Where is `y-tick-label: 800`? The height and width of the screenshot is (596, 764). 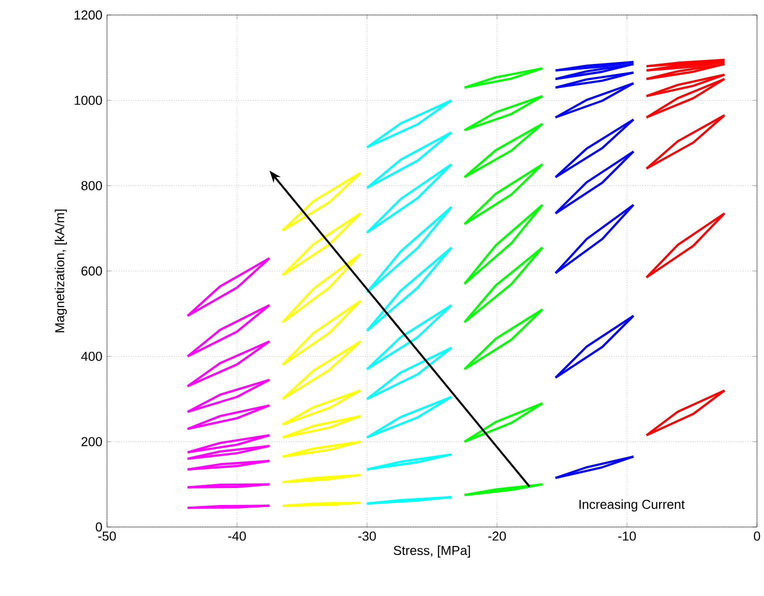
y-tick-label: 800 is located at coordinates (91, 185).